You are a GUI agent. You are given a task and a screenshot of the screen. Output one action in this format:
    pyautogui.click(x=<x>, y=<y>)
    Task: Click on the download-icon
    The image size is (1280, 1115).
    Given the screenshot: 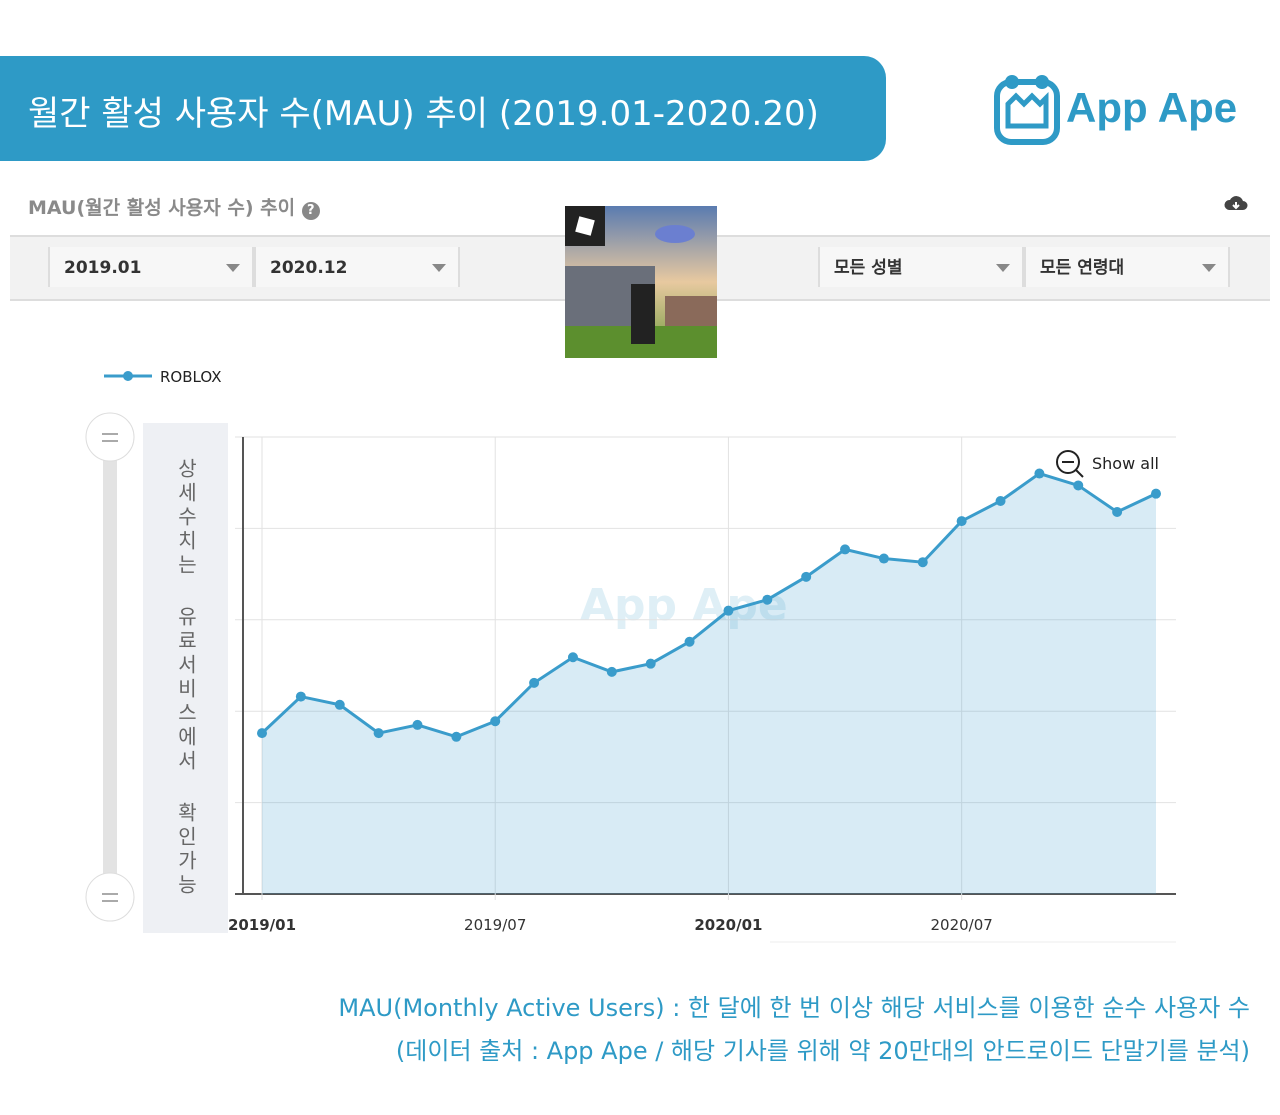 What is the action you would take?
    pyautogui.click(x=1236, y=204)
    